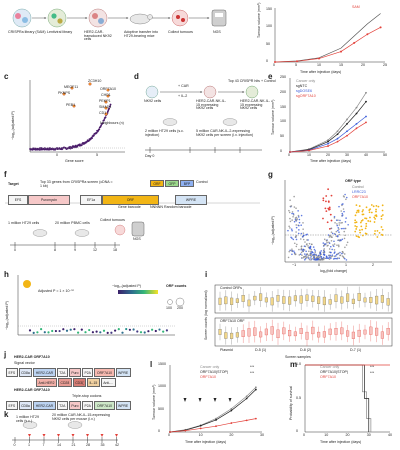  What do you see at coordinates (5, 354) in the screenshot?
I see `panel-j-label: j` at bounding box center [5, 354].